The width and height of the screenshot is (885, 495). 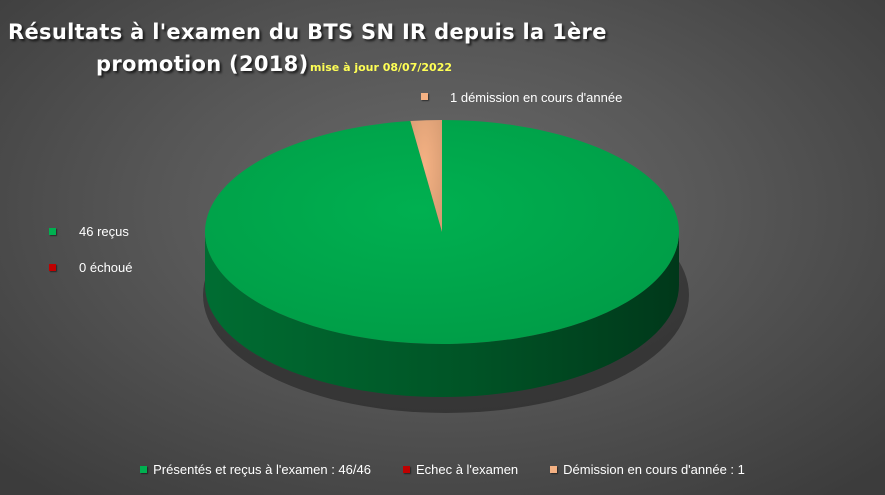 What do you see at coordinates (52, 231) in the screenshot?
I see `data-label-swatch-passed` at bounding box center [52, 231].